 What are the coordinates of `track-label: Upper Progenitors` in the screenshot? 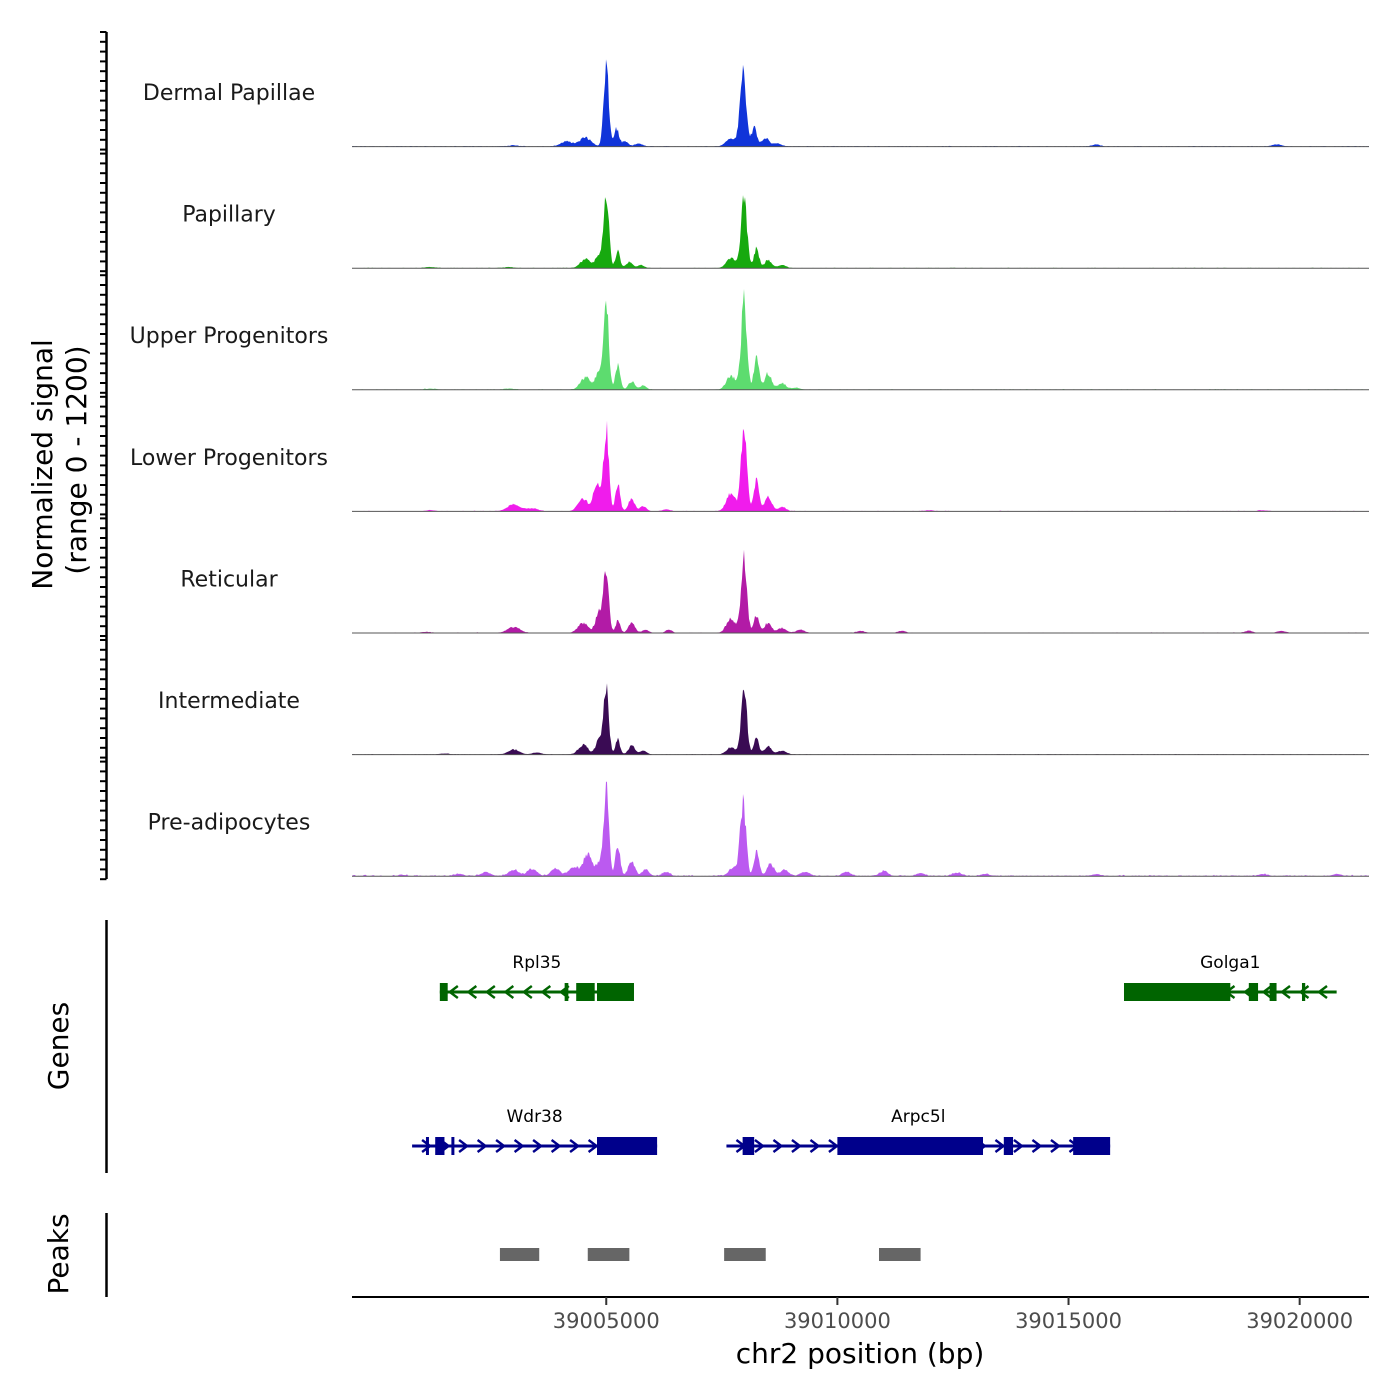 It's located at (229, 336).